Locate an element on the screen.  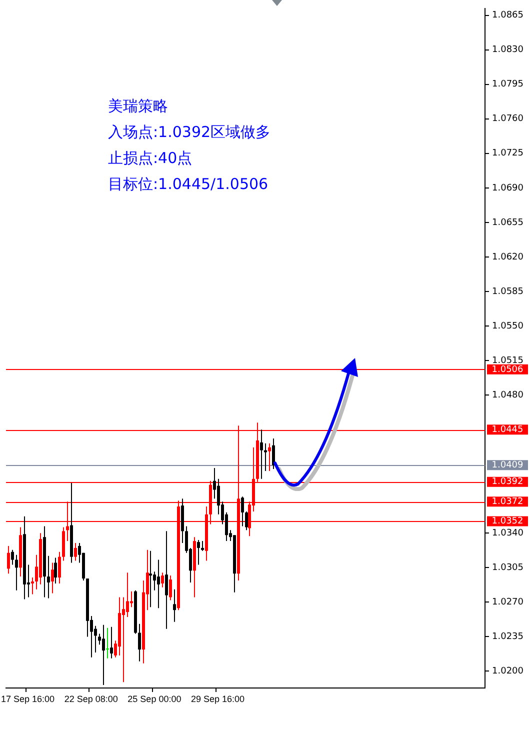
x-tick-label: 22 Sep 08:00 is located at coordinates (91, 699).